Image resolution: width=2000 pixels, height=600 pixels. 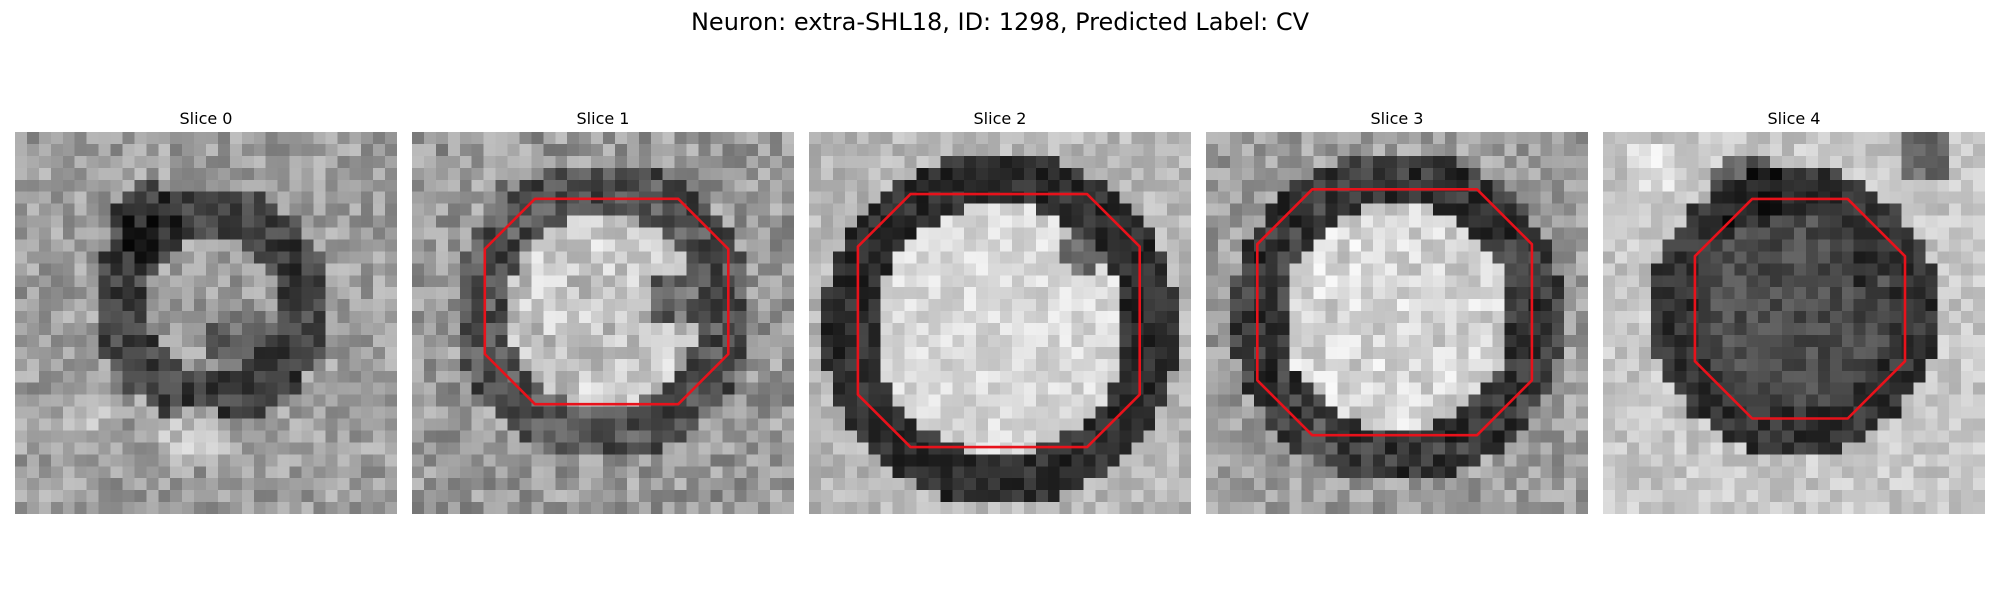 I want to click on slice-title: Slice 1, so click(x=603, y=118).